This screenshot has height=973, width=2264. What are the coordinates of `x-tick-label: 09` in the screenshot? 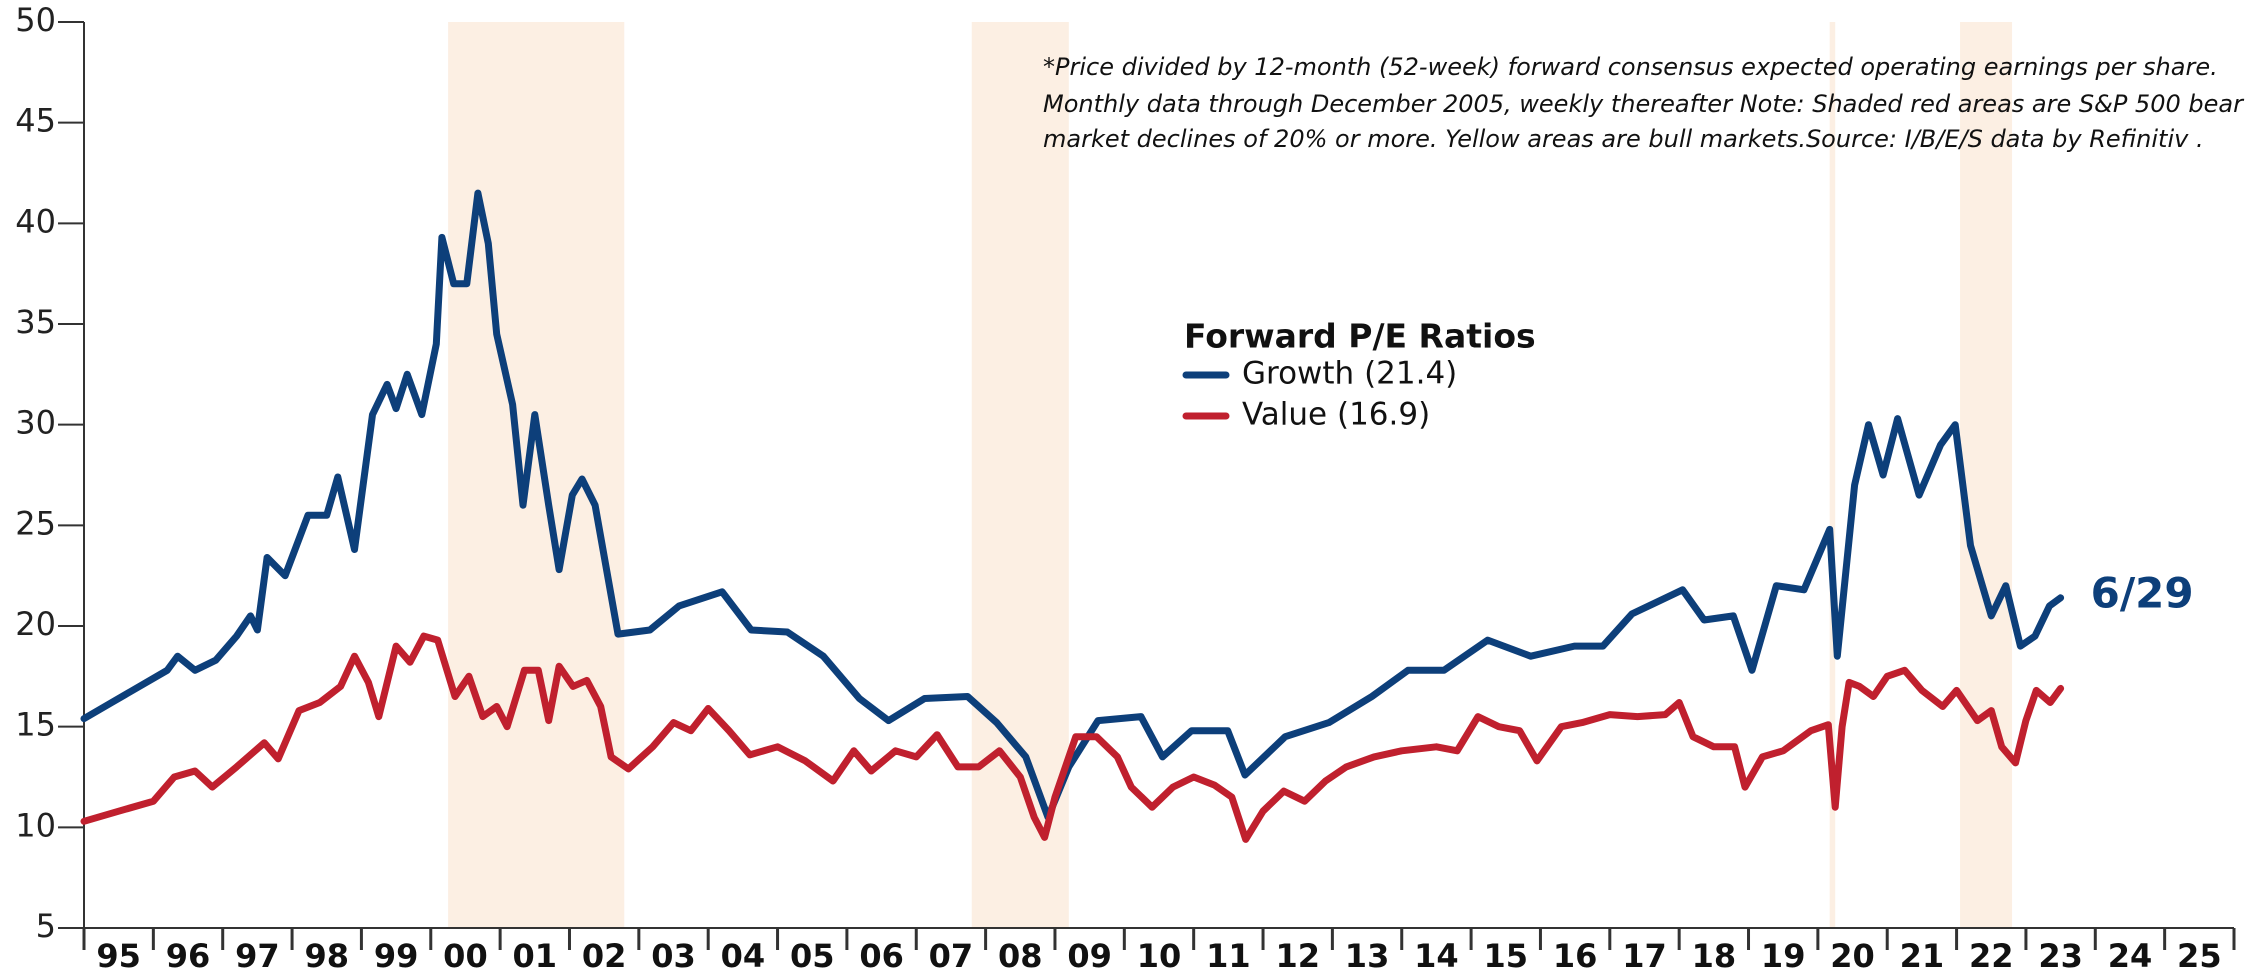 It's located at (1089, 955).